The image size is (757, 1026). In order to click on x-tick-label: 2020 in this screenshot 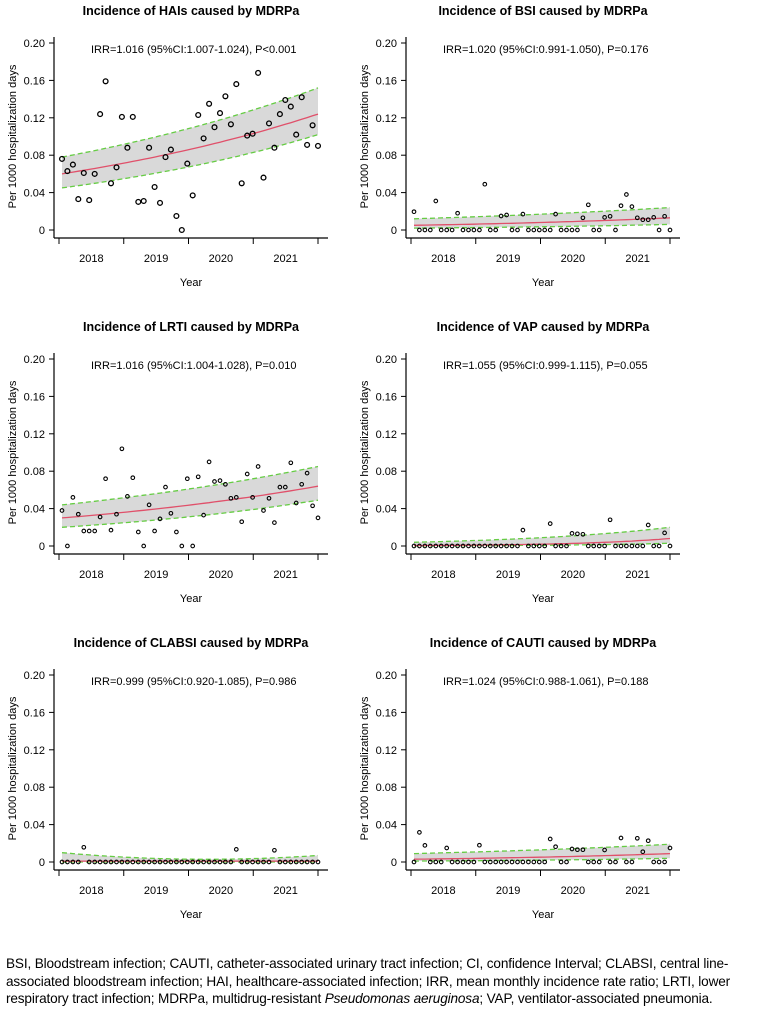, I will do `click(221, 891)`.